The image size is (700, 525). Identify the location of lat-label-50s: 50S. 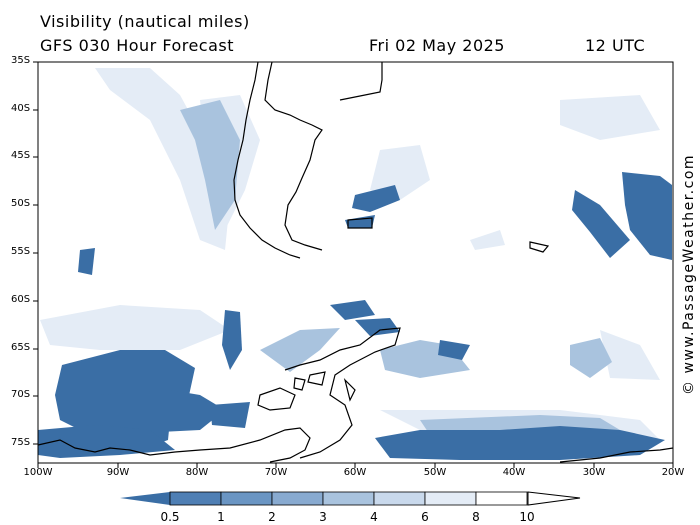
(21, 203).